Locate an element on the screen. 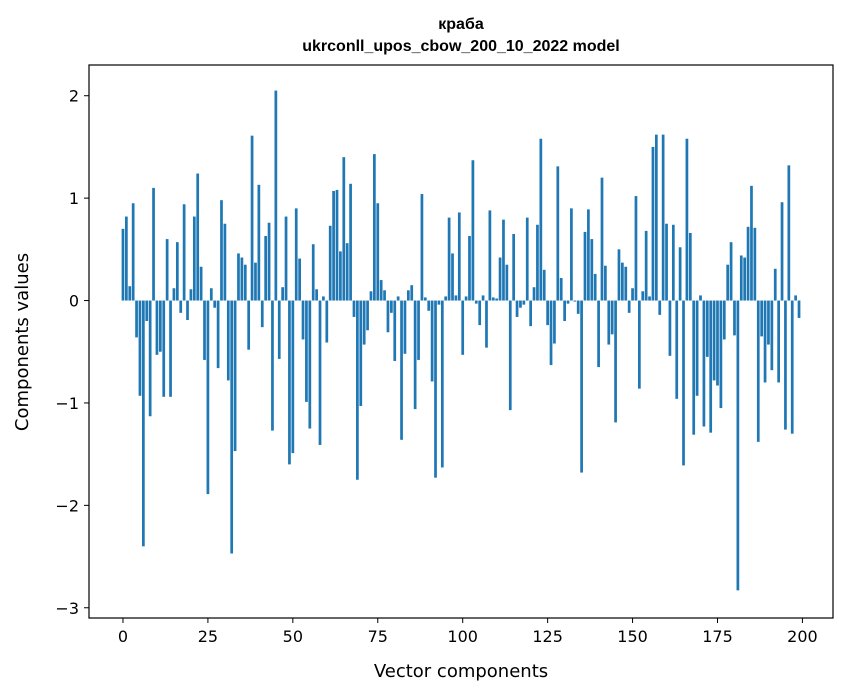  x-tick-label: 50 is located at coordinates (293, 636).